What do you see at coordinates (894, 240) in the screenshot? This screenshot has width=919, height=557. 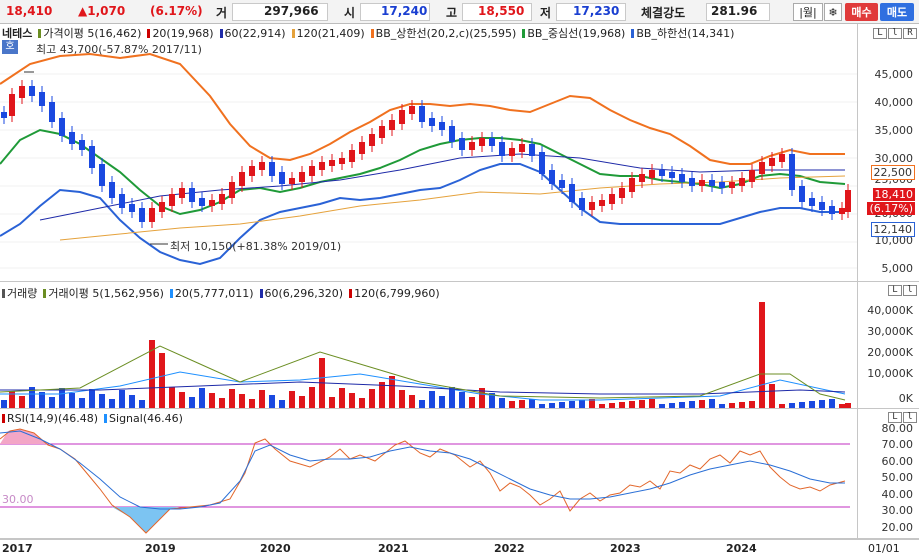 I see `y-label-10000-alt: 10,000` at bounding box center [894, 240].